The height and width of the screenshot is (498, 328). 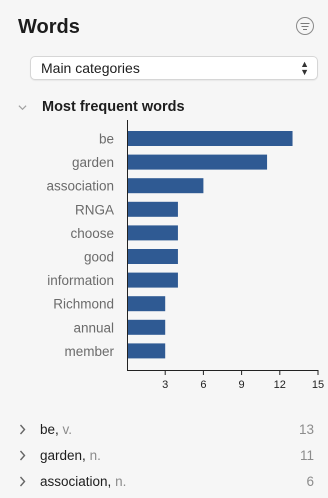 I want to click on panel-title: Words, so click(x=49, y=27).